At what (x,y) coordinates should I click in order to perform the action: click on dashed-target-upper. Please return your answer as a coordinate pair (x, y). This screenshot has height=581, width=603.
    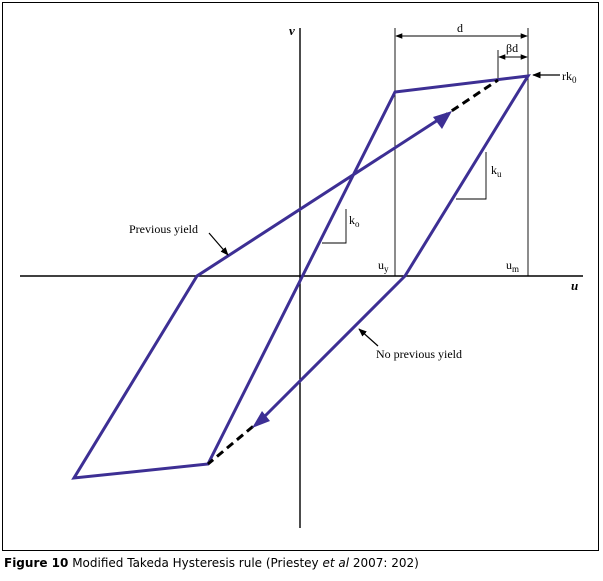
    Looking at the image, I should click on (469, 99).